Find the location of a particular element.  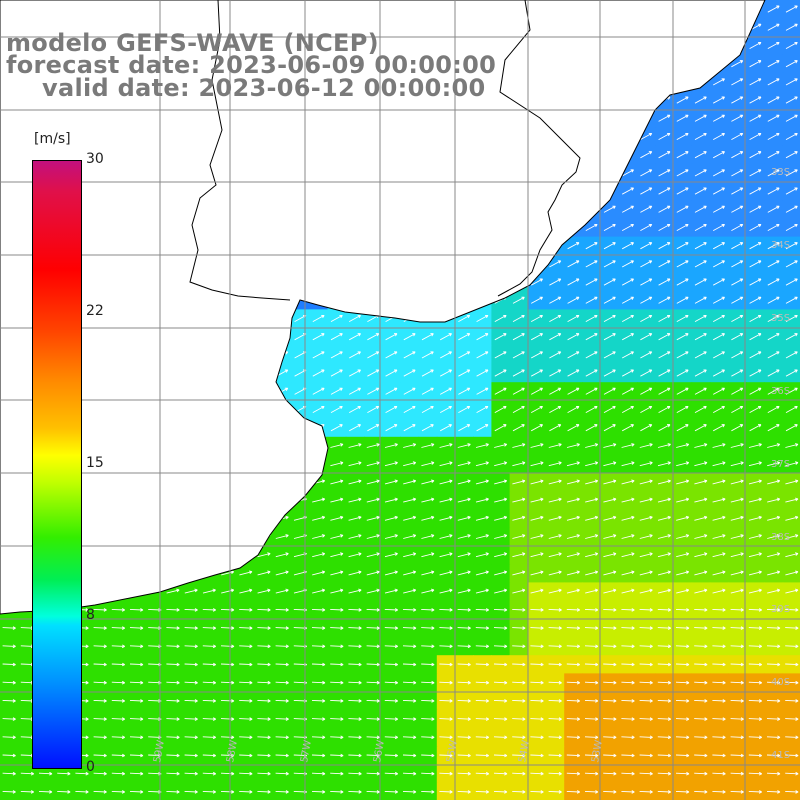

lat-label: 40S is located at coordinates (780, 682).